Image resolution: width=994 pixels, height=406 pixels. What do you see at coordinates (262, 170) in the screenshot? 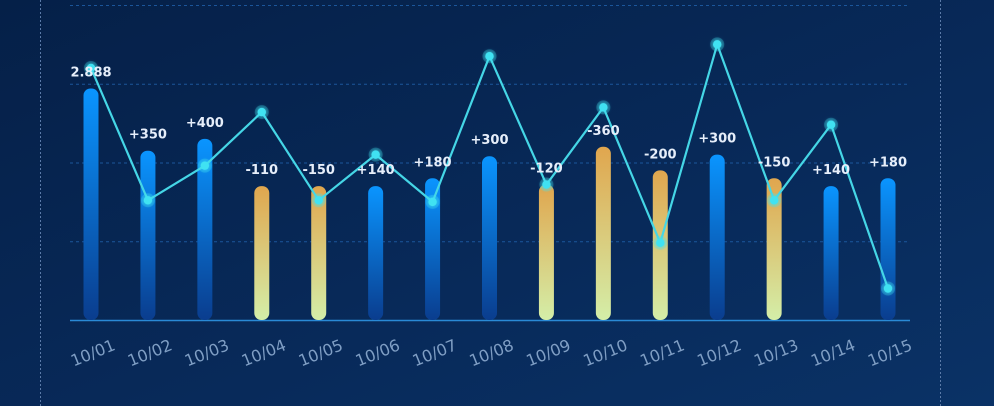
I see `bar-value-label: -110` at bounding box center [262, 170].